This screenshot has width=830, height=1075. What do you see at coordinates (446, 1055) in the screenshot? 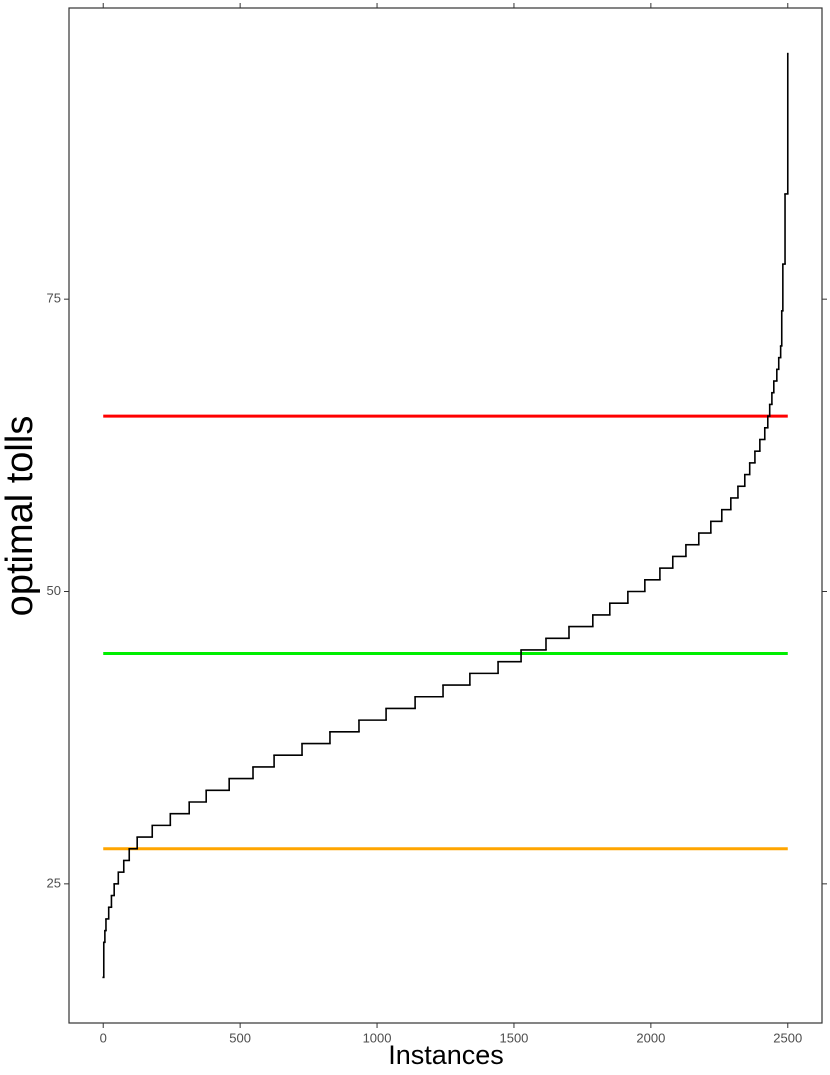
I see `x-axis-title: Instances` at bounding box center [446, 1055].